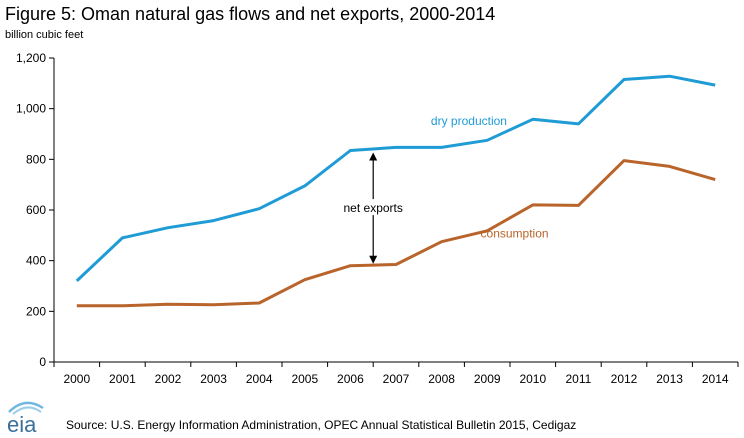 The width and height of the screenshot is (744, 438). Describe the element at coordinates (76, 379) in the screenshot. I see `x-tick-label: 2000` at that location.